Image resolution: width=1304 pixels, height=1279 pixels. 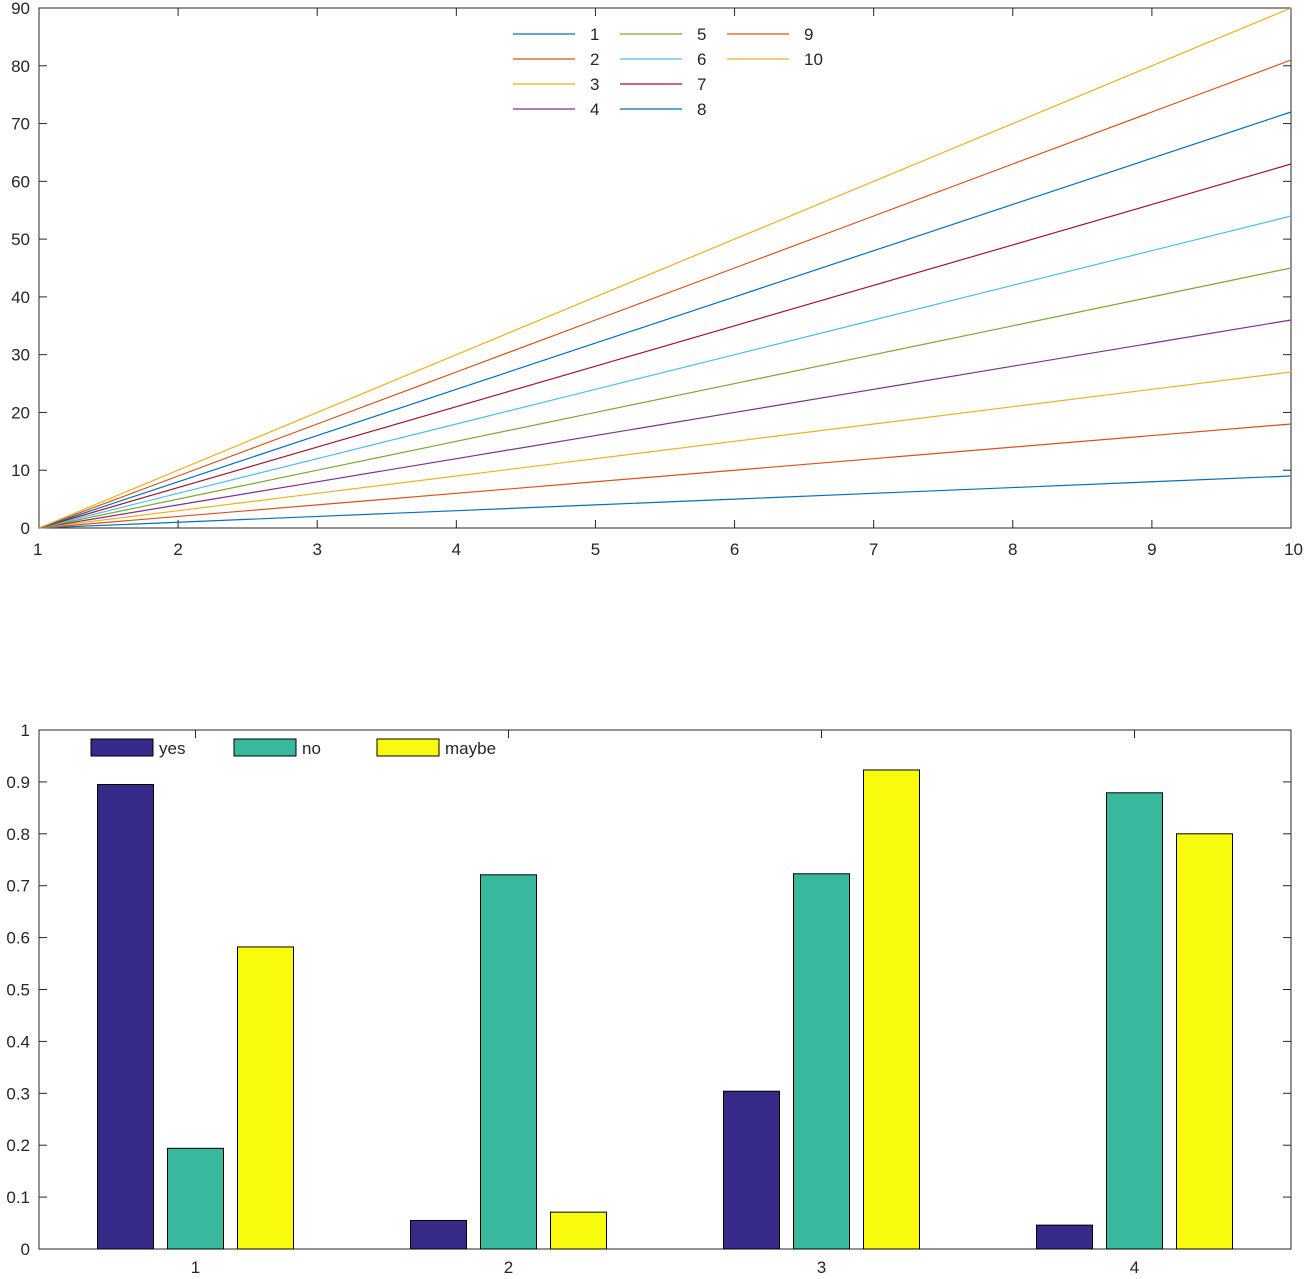 What do you see at coordinates (172, 748) in the screenshot?
I see `legend-entry-label: yes` at bounding box center [172, 748].